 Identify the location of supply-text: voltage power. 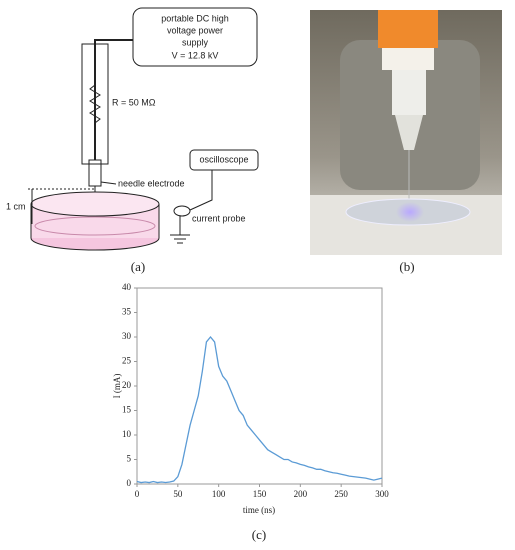
(195, 30).